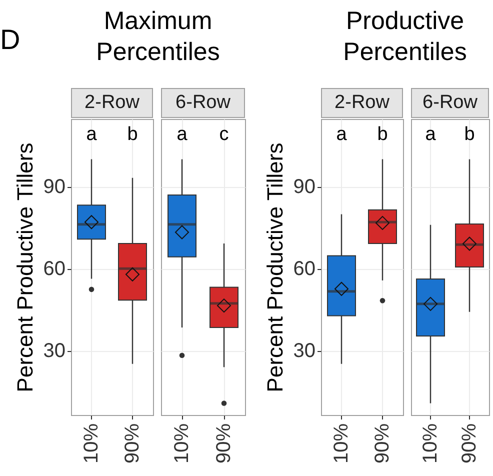 This screenshot has width=493, height=476. What do you see at coordinates (224, 134) in the screenshot?
I see `annotation: c` at bounding box center [224, 134].